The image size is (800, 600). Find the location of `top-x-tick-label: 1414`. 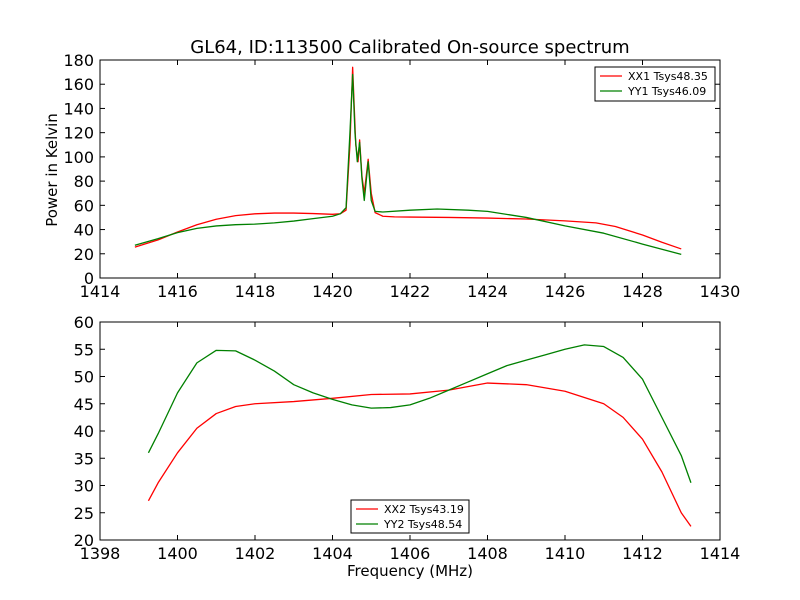

top-x-tick-label: 1414 is located at coordinates (100, 291).